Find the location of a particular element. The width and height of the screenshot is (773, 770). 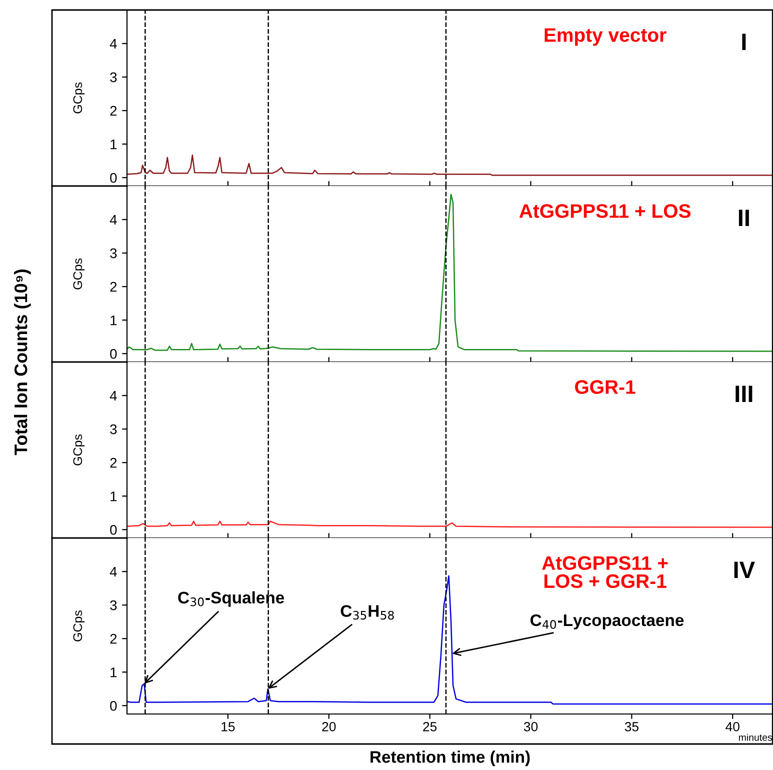

annotation: IV is located at coordinates (744, 570).